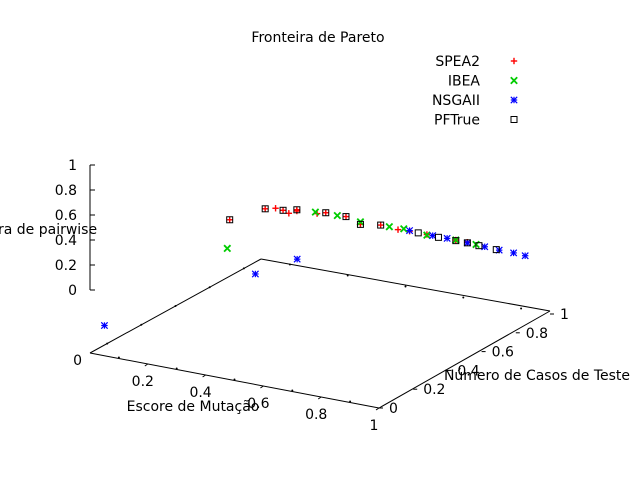  What do you see at coordinates (200, 393) in the screenshot?
I see `x-tick-label: 0.4` at bounding box center [200, 393].